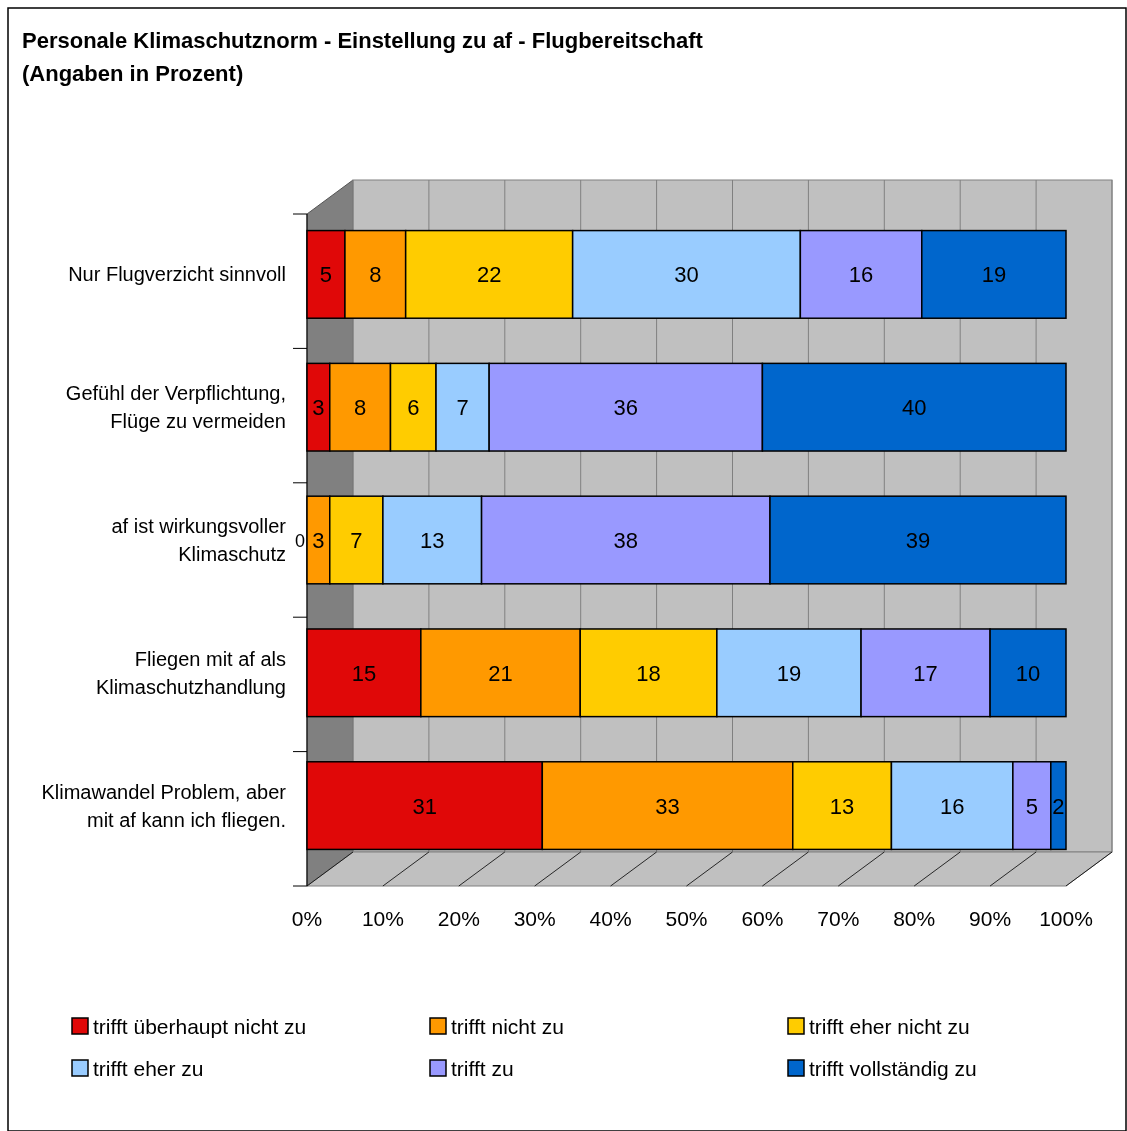  I want to click on legend-label: trifft überhaupt nicht zu, so click(200, 1026).